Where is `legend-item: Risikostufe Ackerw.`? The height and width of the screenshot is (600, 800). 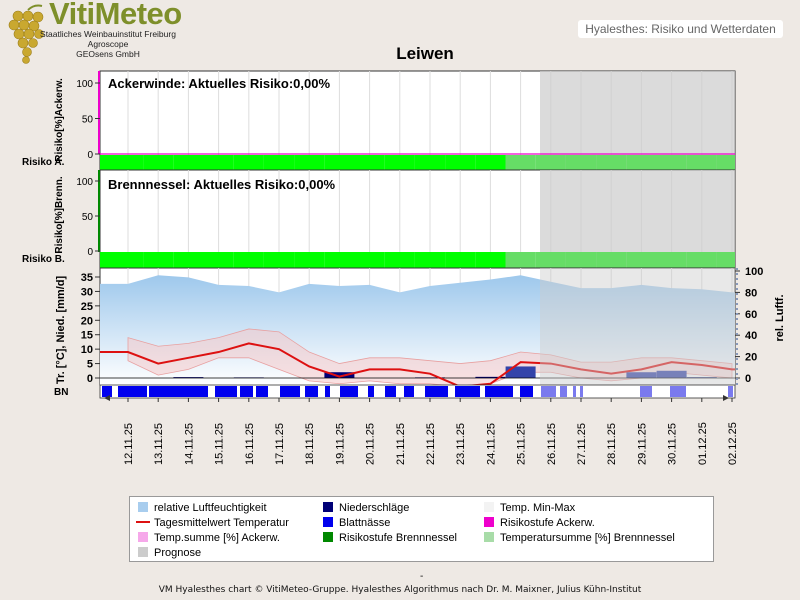 legend-item: Risikostufe Ackerw. is located at coordinates (539, 523).